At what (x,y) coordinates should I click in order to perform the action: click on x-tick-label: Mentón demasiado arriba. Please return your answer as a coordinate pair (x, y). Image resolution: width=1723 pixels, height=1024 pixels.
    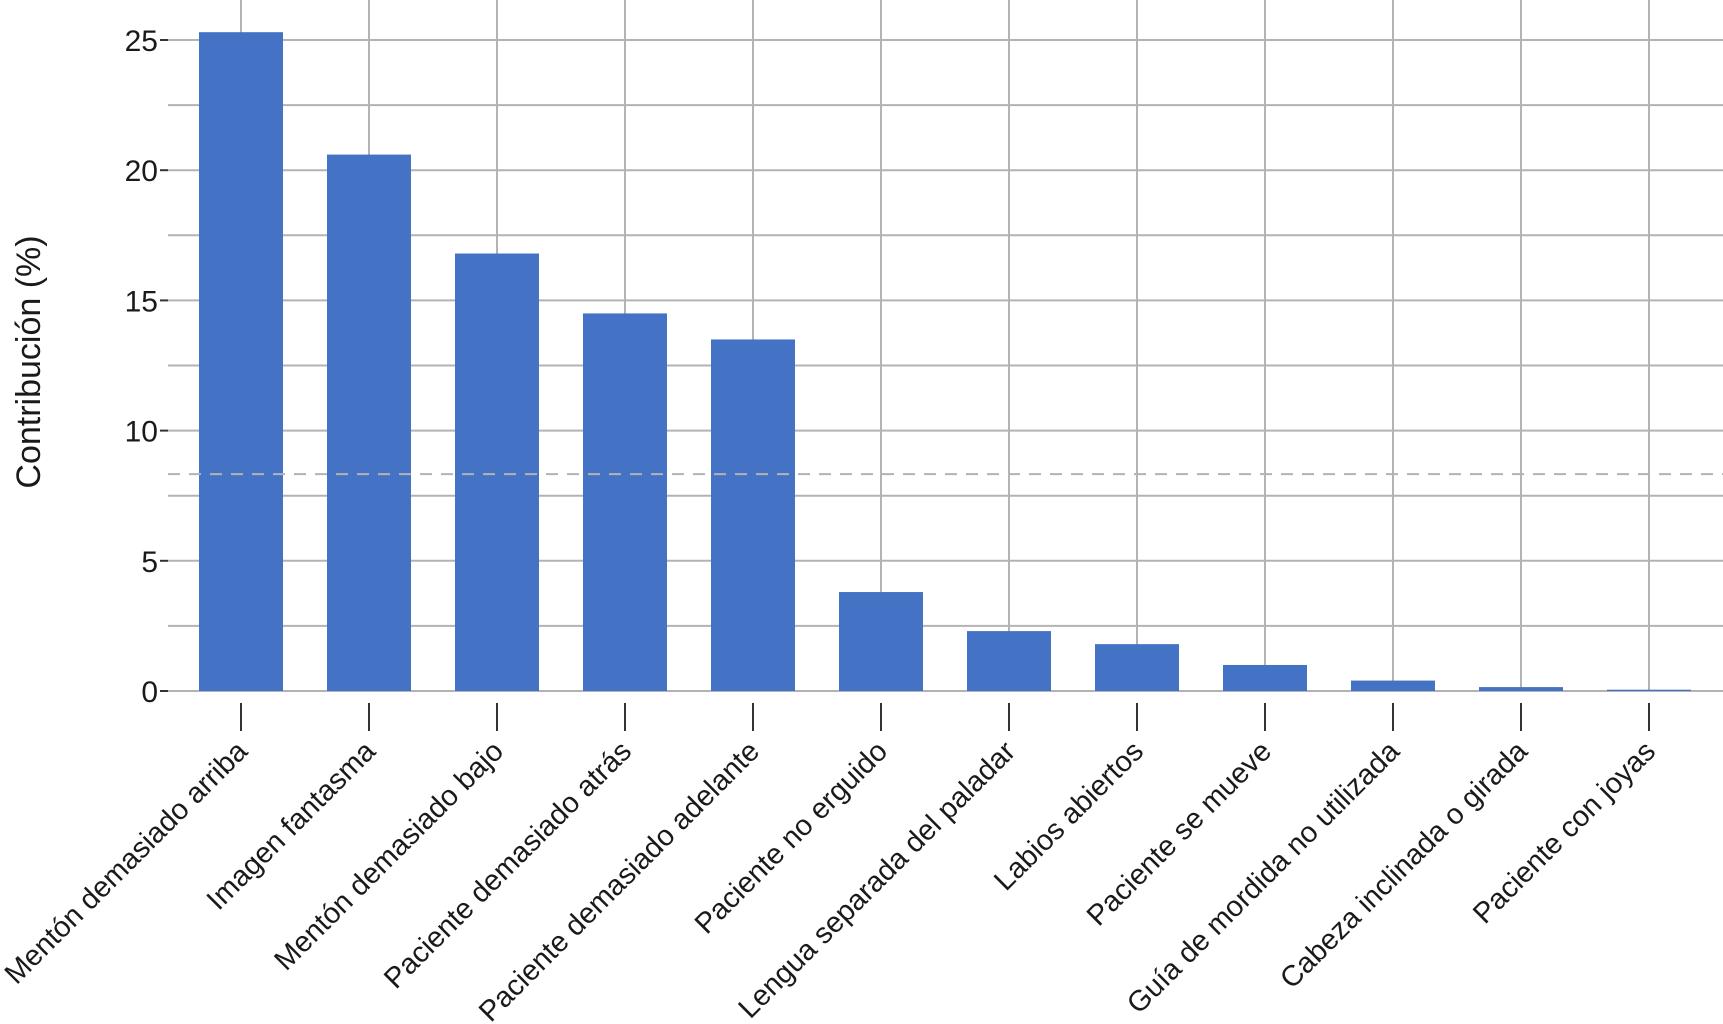
    Looking at the image, I should click on (127, 863).